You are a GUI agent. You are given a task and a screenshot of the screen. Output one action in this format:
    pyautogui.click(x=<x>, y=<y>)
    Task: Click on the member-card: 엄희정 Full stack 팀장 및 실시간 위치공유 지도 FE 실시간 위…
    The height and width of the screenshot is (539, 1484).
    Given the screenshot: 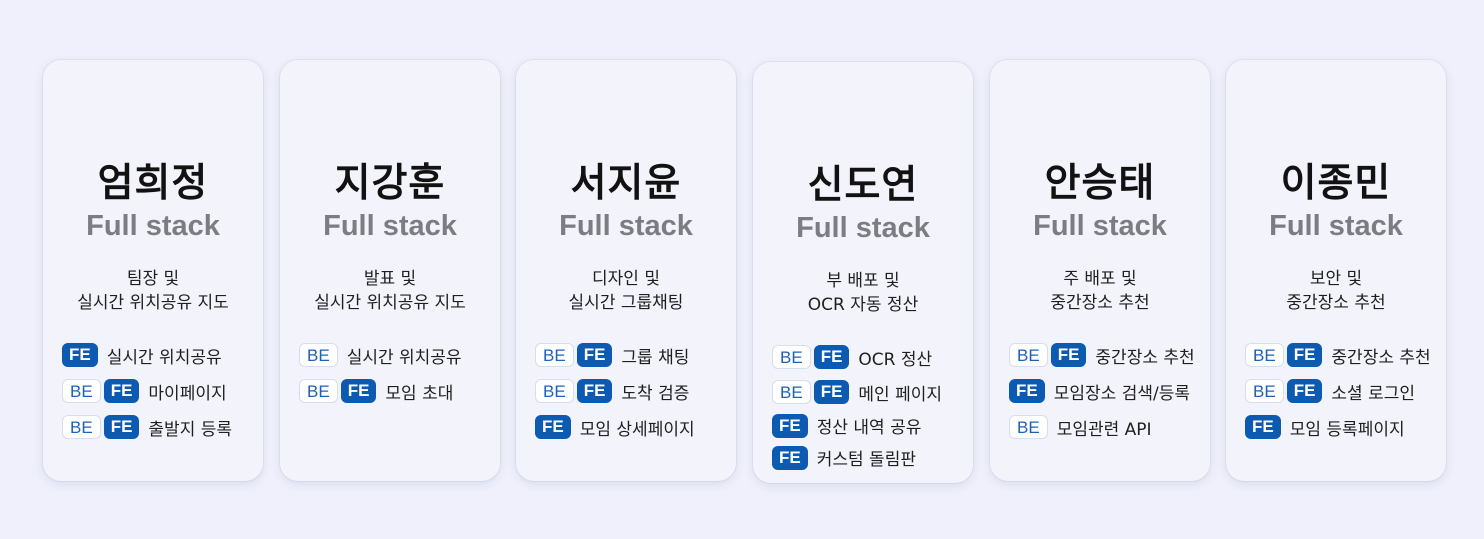 What is the action you would take?
    pyautogui.click(x=153, y=270)
    